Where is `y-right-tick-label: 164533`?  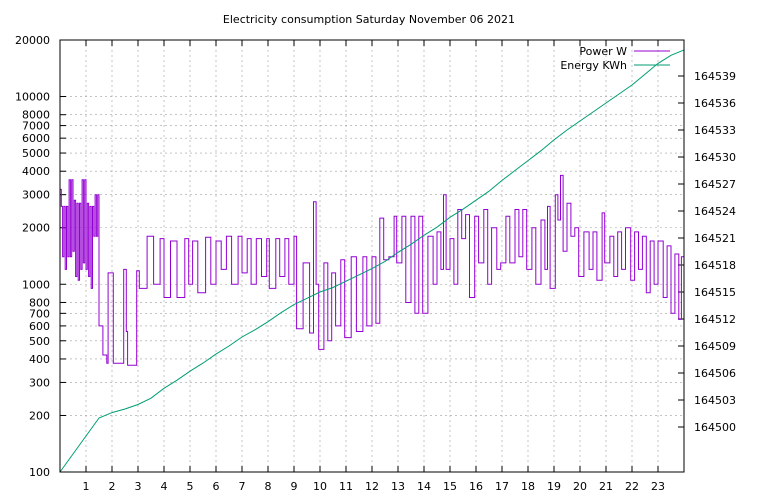
y-right-tick-label: 164533 is located at coordinates (715, 130).